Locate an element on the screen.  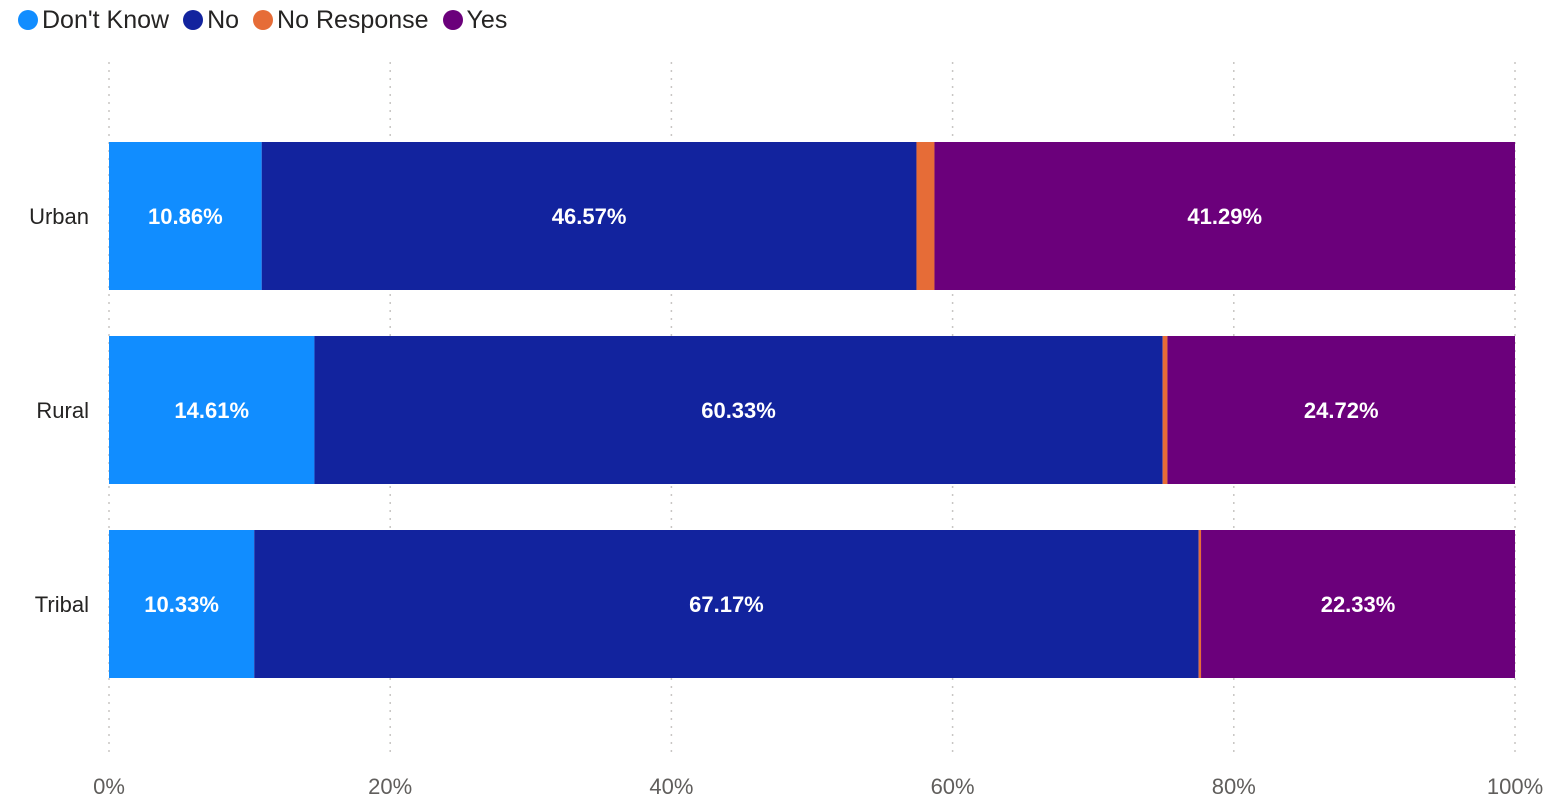
data-label-rural-no: 60.33% is located at coordinates (738, 410).